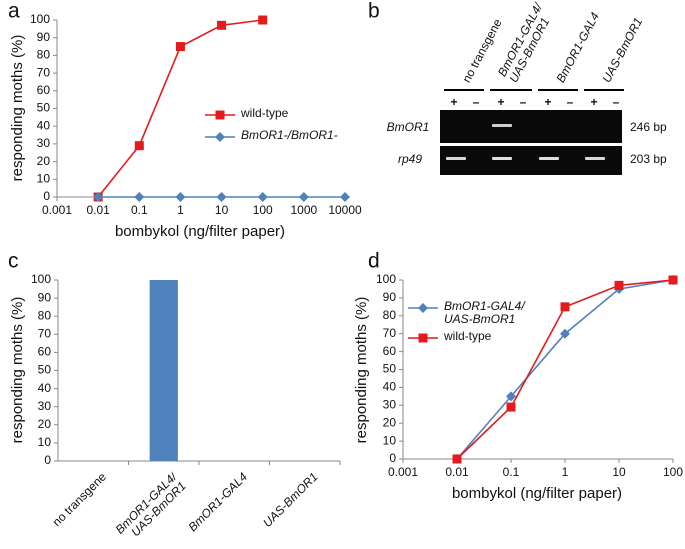  Describe the element at coordinates (44, 55) in the screenshot. I see `y-tick-label: 80` at that location.